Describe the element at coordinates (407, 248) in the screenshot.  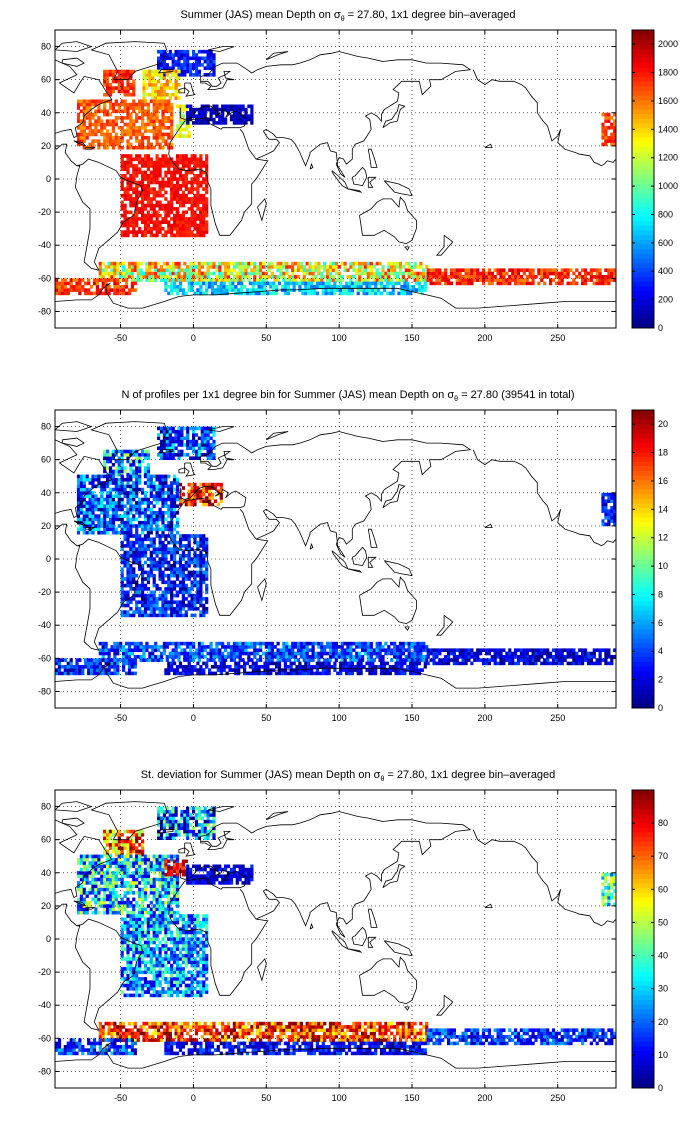
I see `coastline` at that location.